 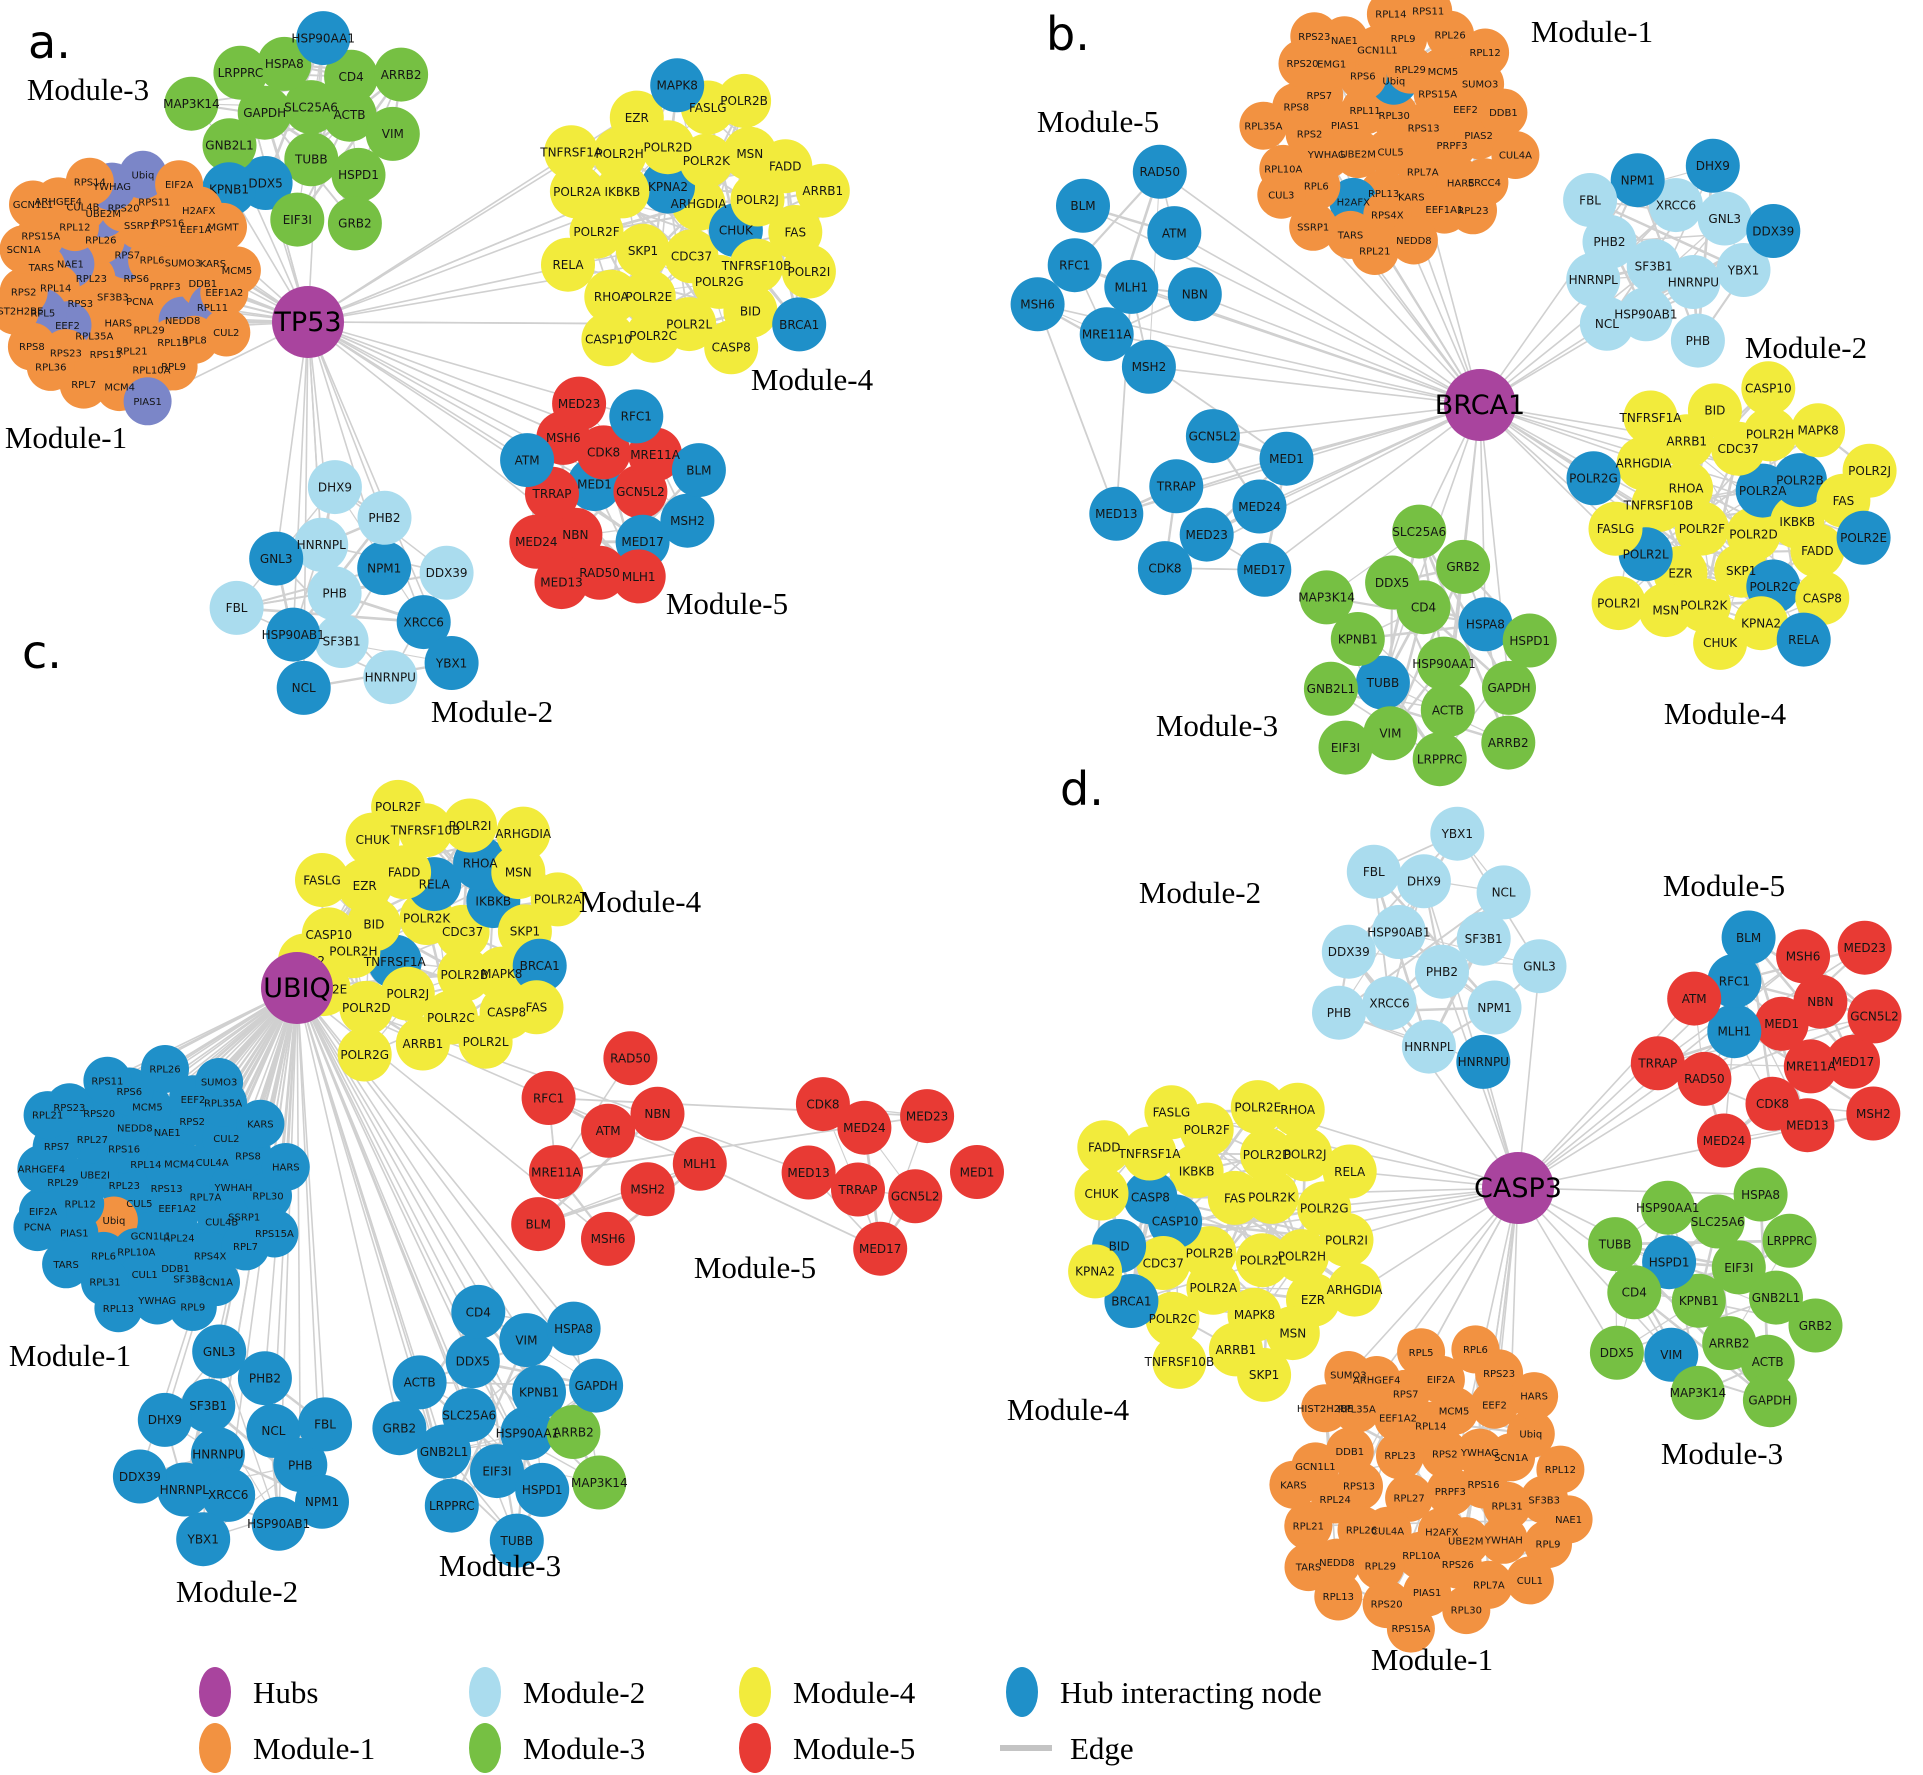 I want to click on module-cluster-module-5b: TRRAP MED24 GCN5L2 MED13 MED23 MED17 CDK8 MED1, so click(x=892, y=1176).